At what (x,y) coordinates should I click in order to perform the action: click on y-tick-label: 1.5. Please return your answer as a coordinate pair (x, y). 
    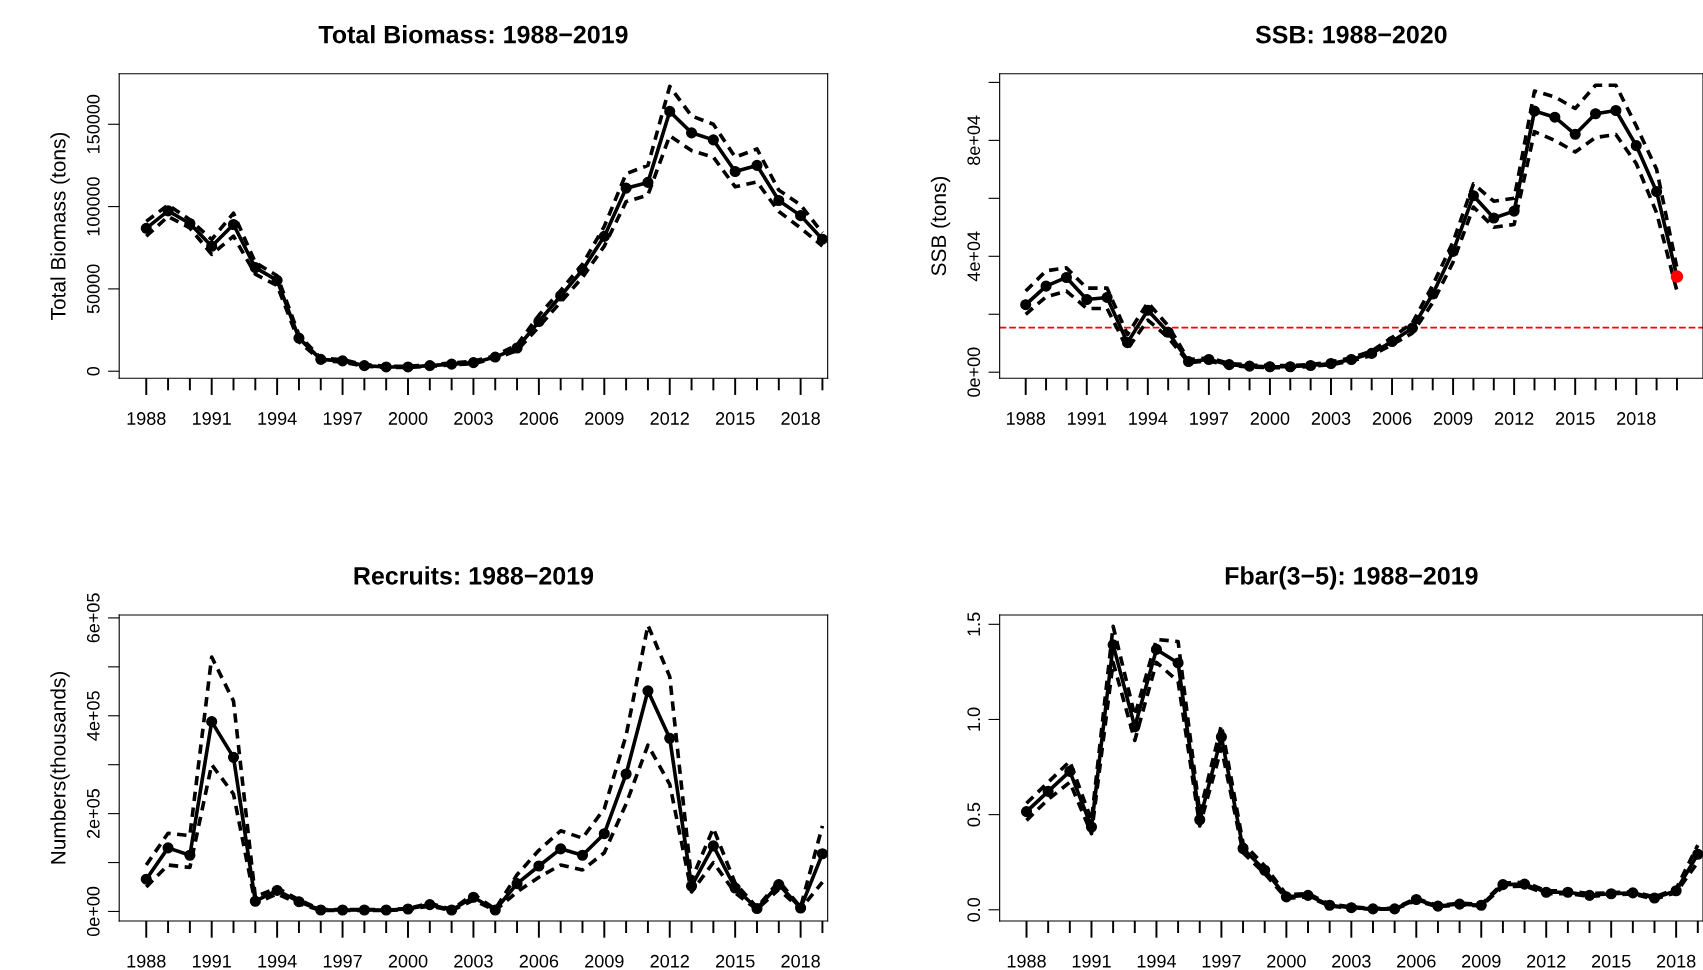
    Looking at the image, I should click on (974, 624).